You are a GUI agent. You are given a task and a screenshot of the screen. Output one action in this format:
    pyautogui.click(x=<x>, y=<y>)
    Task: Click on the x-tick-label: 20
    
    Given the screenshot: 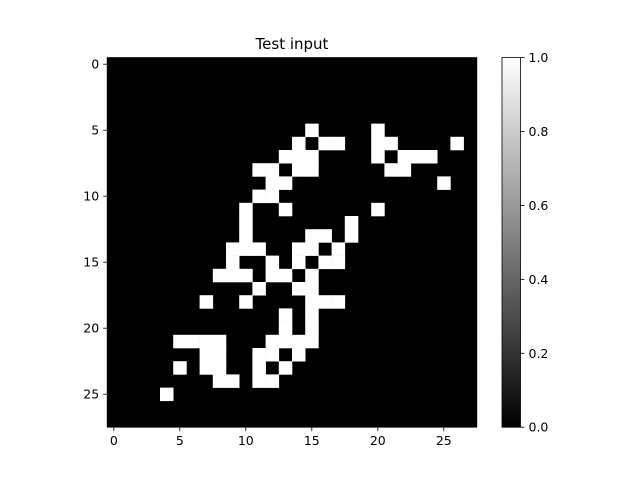 What is the action you would take?
    pyautogui.click(x=378, y=440)
    